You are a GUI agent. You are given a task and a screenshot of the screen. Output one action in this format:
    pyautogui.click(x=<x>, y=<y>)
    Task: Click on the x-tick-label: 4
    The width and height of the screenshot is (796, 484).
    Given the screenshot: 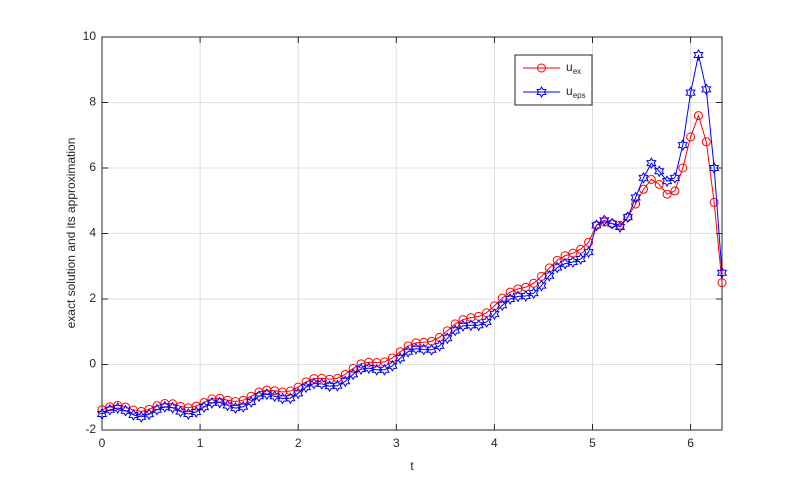 What is the action you would take?
    pyautogui.click(x=494, y=443)
    